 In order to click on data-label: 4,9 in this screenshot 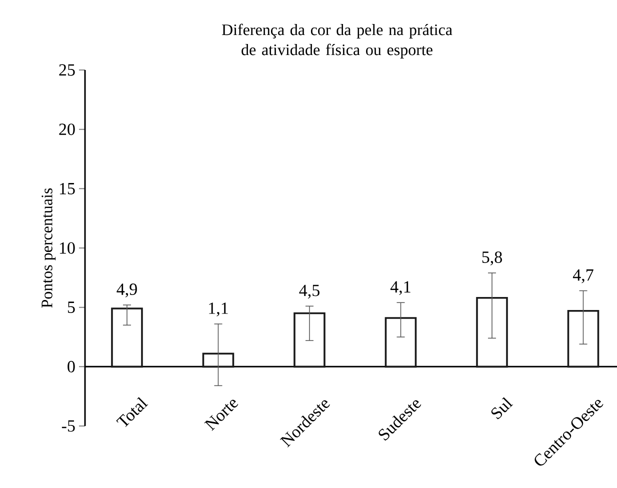, I will do `click(126, 291)`.